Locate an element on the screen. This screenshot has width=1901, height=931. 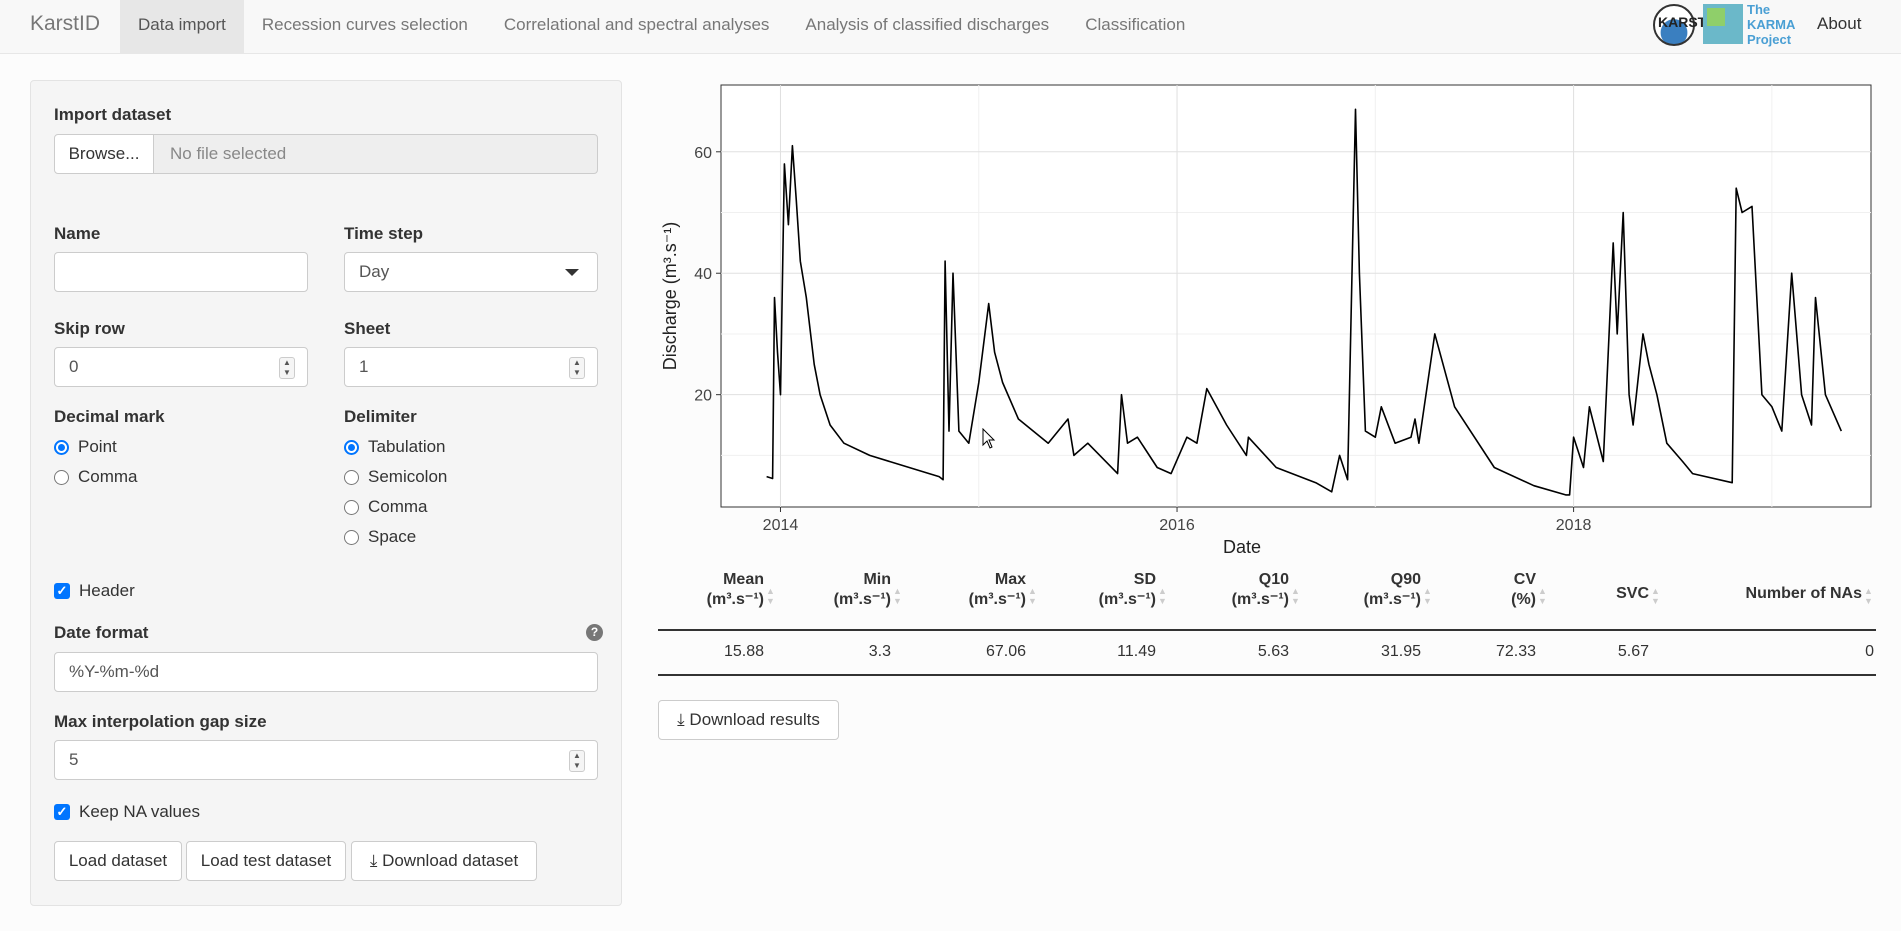
nav-about: About is located at coordinates (1839, 23).